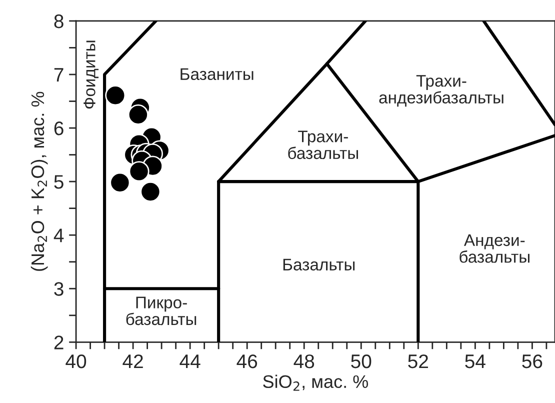 This screenshot has height=403, width=555. Describe the element at coordinates (475, 361) in the screenshot. I see `x-tick-label: 54` at that location.